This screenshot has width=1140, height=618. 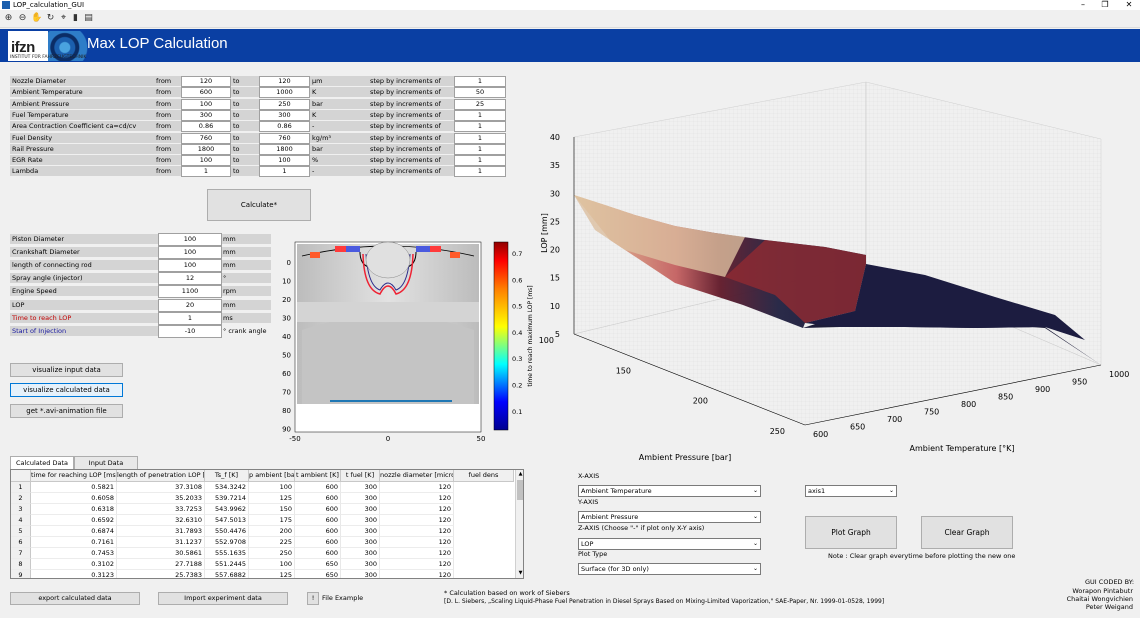 What do you see at coordinates (519, 524) in the screenshot?
I see `table-scrollbar: ▲ ▼` at bounding box center [519, 524].